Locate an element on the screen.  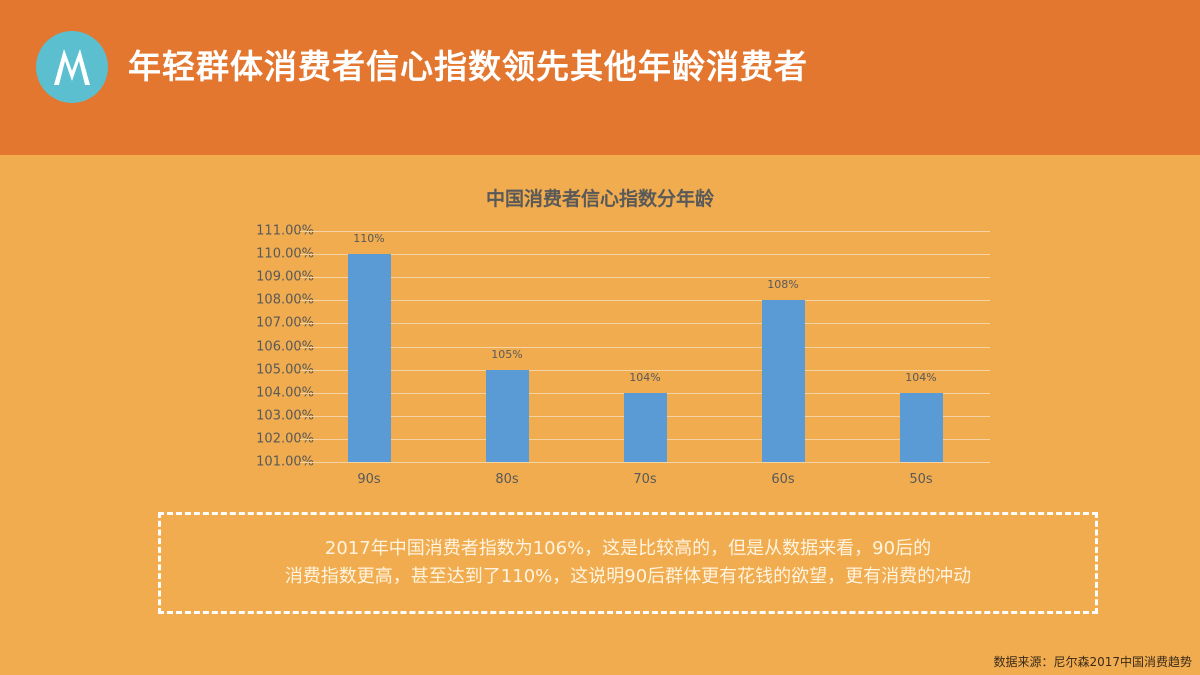
bar-90s is located at coordinates (369, 358).